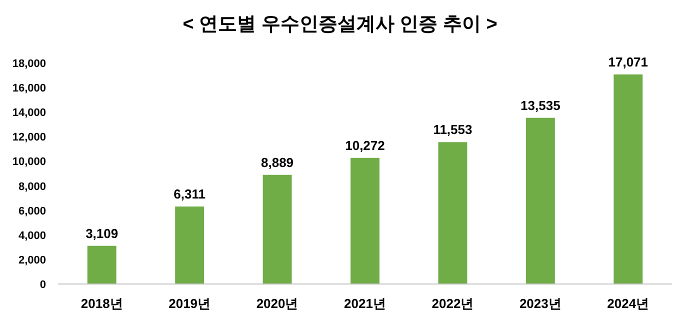 This screenshot has height=331, width=680. I want to click on data-label: 10,272, so click(365, 145).